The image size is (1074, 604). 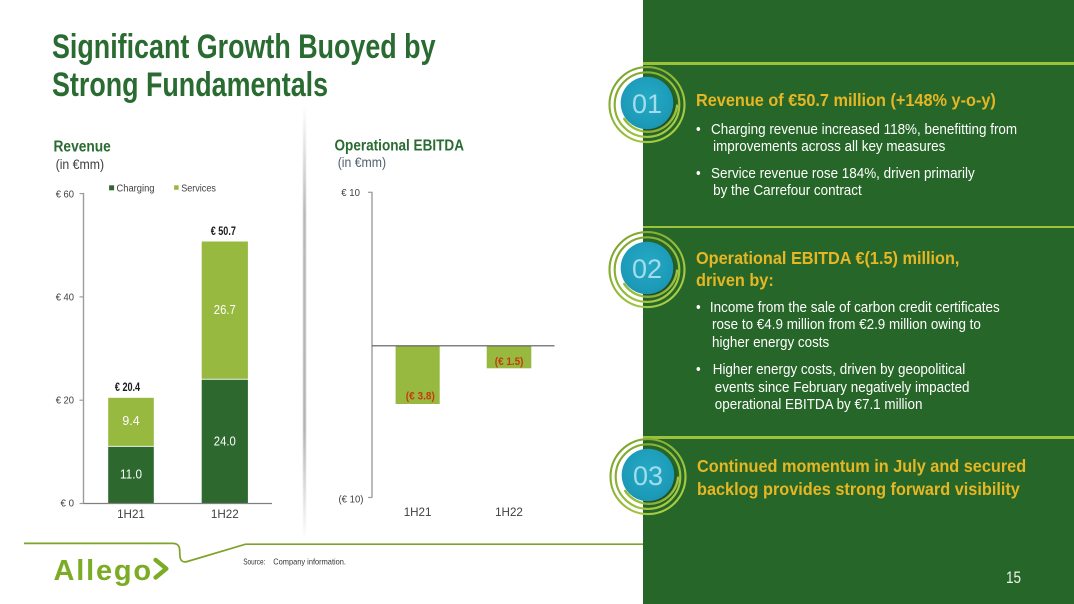 I want to click on svg-text: Charging, so click(x=136, y=189).